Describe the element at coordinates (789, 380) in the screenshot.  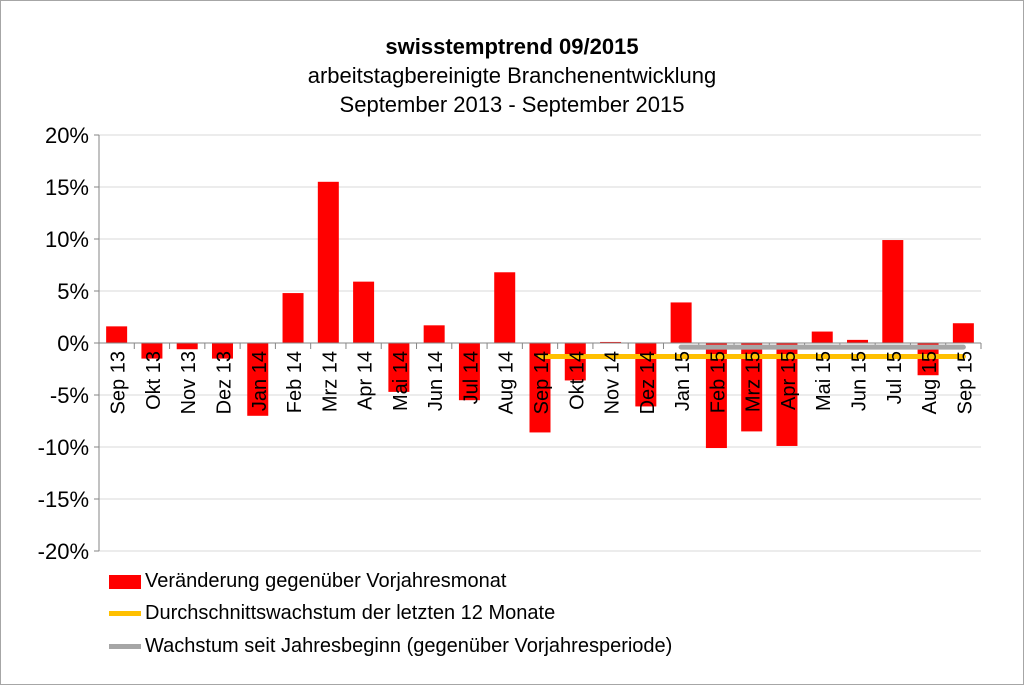
I see `x-tick-label: Apr 15` at that location.